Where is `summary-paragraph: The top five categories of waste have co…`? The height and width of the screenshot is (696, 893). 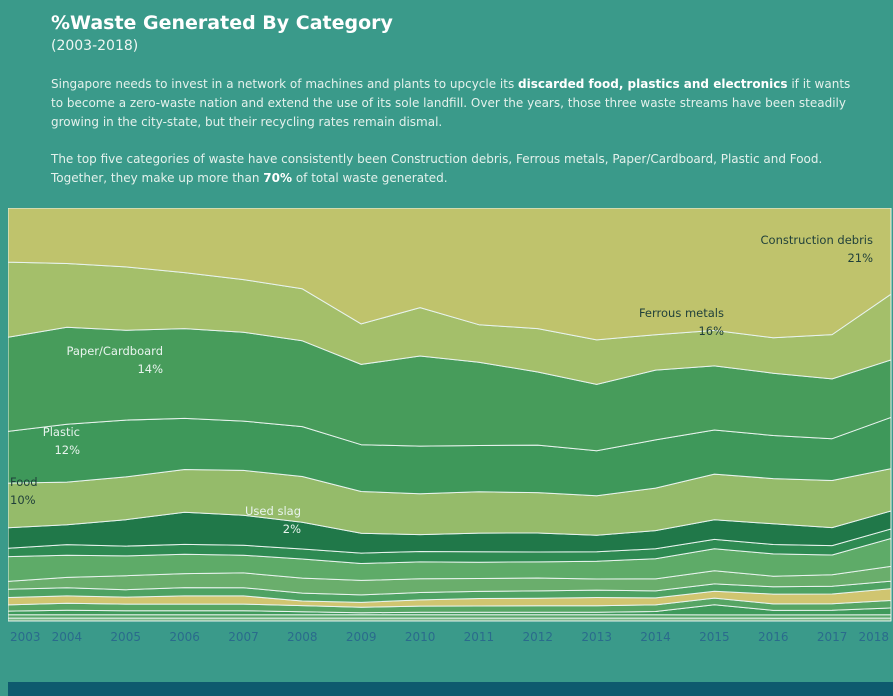 summary-paragraph: The top five categories of waste have co… is located at coordinates (451, 169).